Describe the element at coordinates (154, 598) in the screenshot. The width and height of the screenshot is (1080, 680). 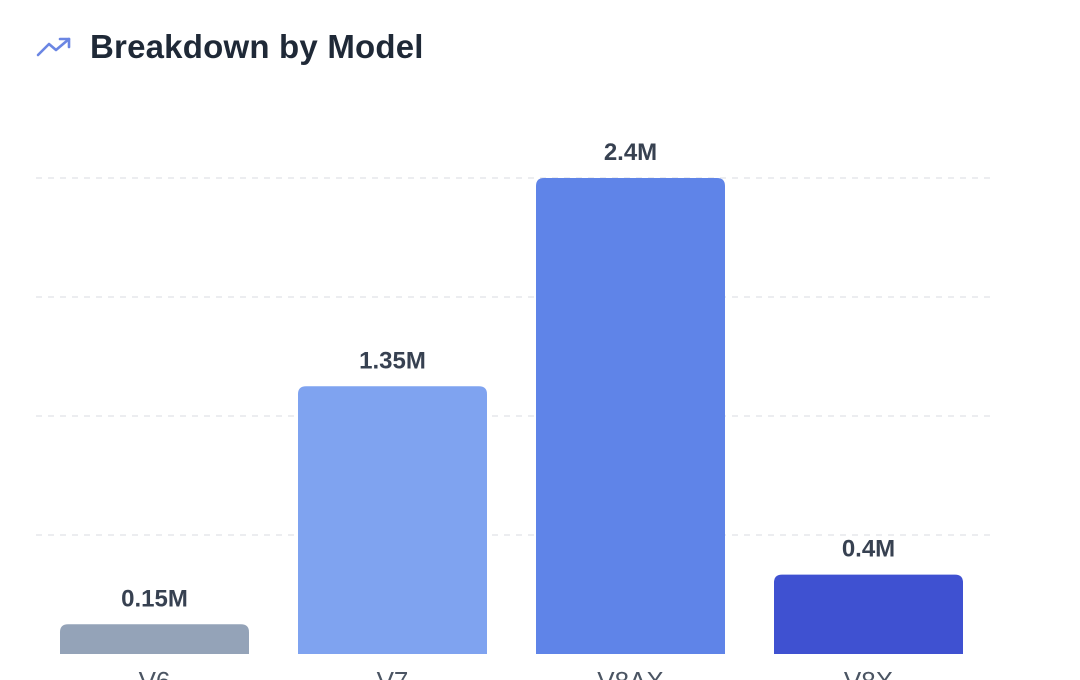
I see `value-label: 0.15M` at that location.